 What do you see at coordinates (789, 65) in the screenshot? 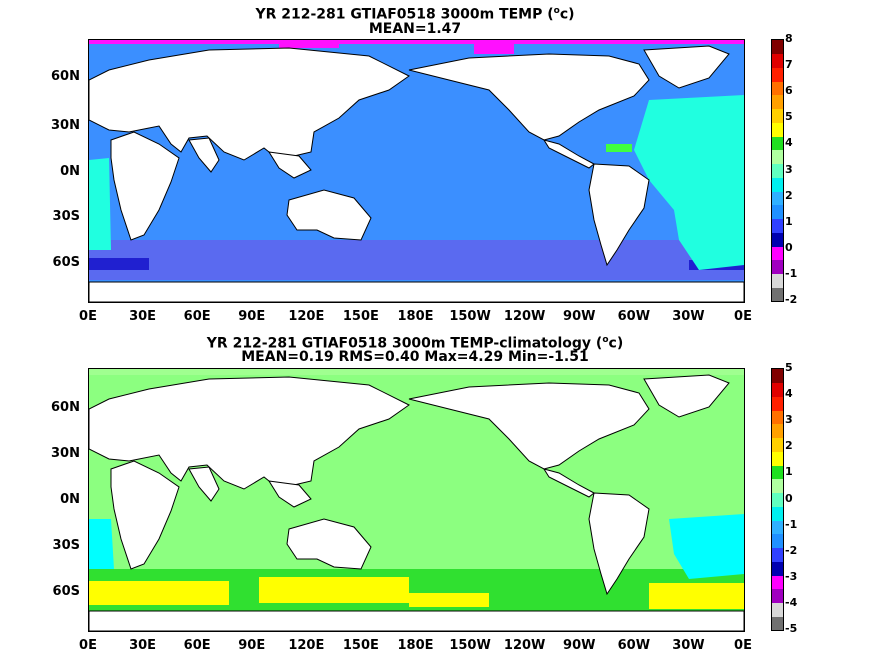
I see `colorbar-tick-label: 7` at bounding box center [789, 65].